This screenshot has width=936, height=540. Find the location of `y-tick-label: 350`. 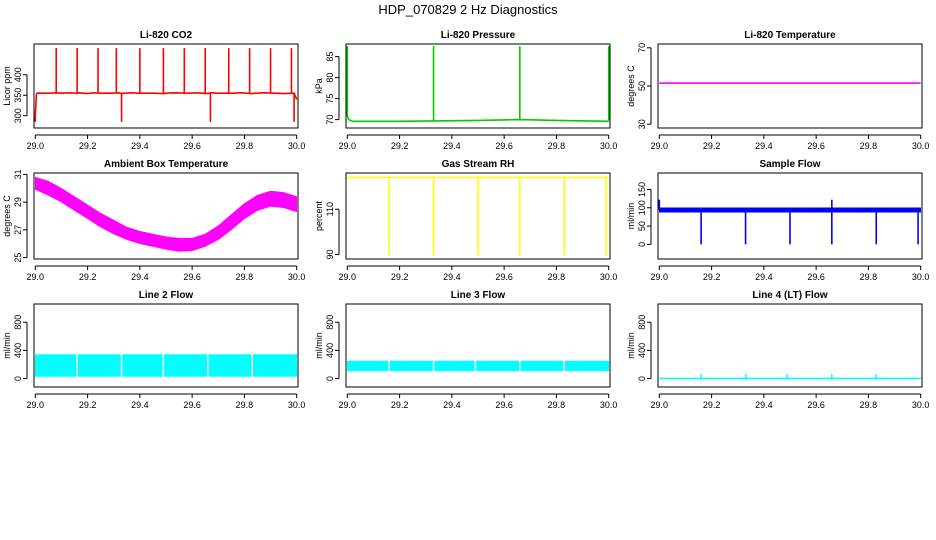

y-tick-label: 350 is located at coordinates (18, 95).